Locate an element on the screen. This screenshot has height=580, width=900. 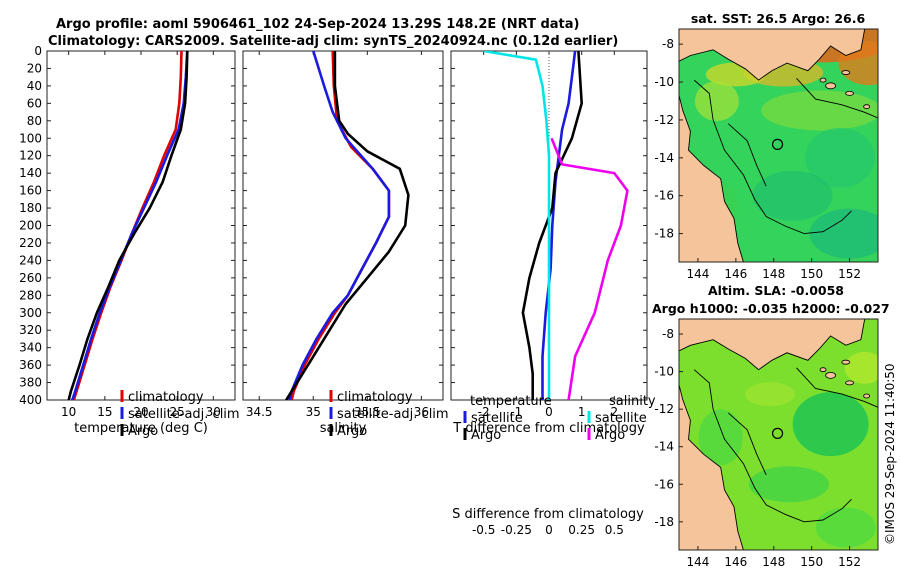
salinity-diff-xtick-label: -0.5 is located at coordinates (483, 530).